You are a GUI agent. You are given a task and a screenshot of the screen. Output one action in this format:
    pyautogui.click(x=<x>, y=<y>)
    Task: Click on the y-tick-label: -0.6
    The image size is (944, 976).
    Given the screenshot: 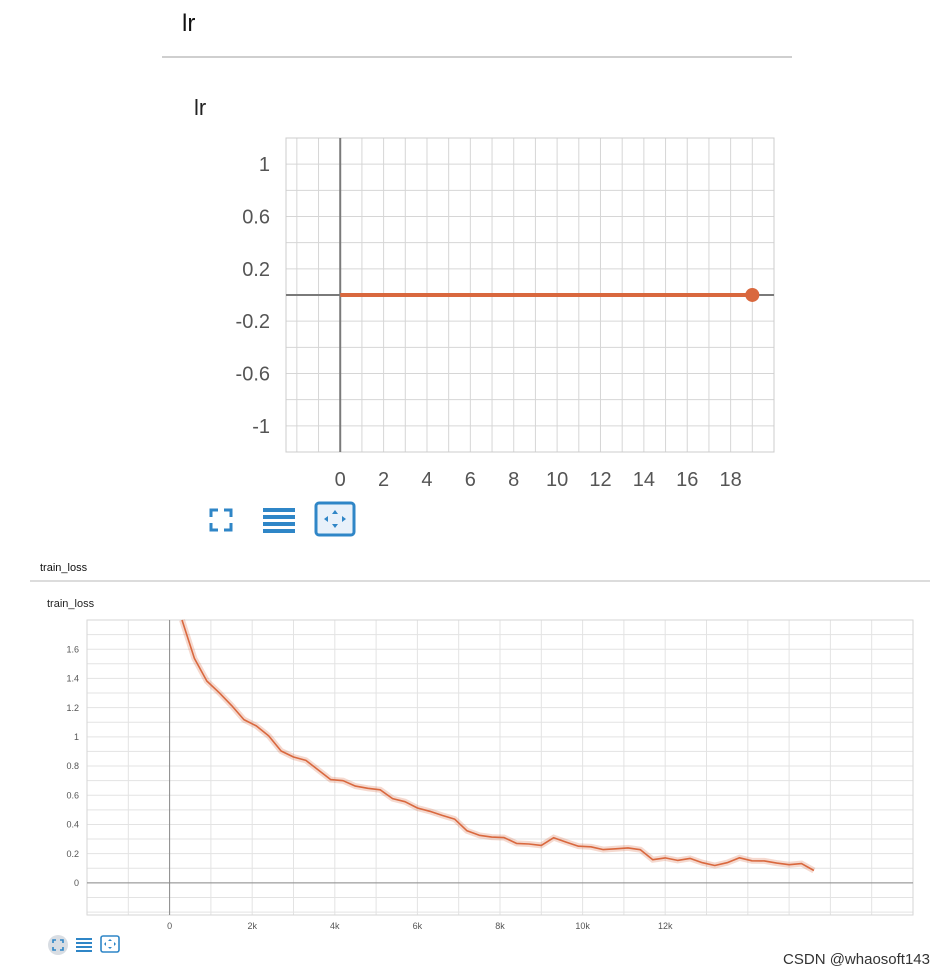 What is the action you would take?
    pyautogui.click(x=253, y=375)
    